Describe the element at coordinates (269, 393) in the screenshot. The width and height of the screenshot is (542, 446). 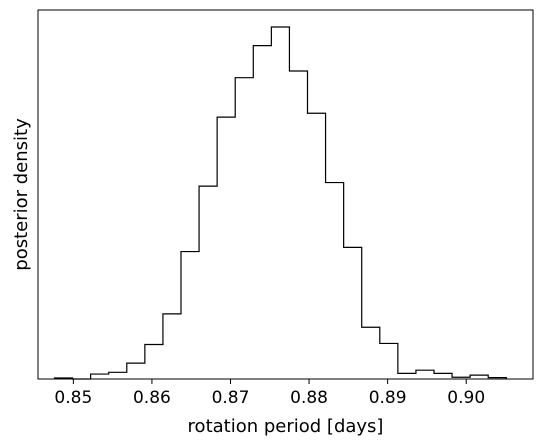
I see `x-axis-ticks: 0.85 0.86 0.87 0.88 0.89 0.90` at that location.